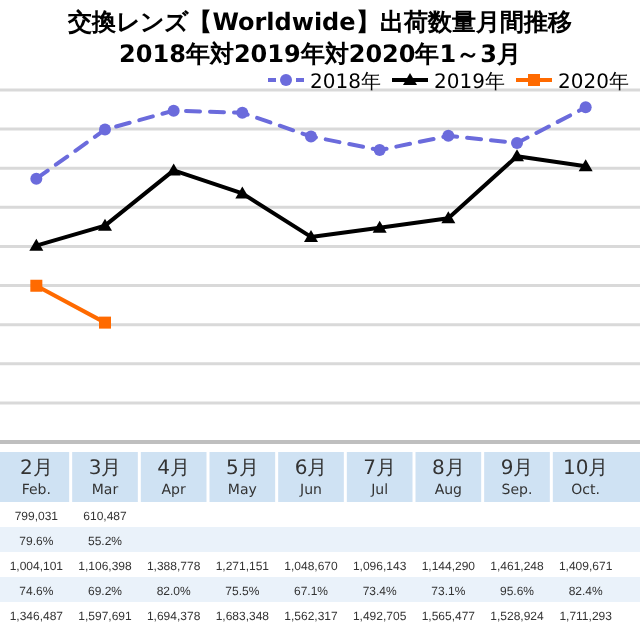  I want to click on legend-label: 2020年, so click(593, 82).